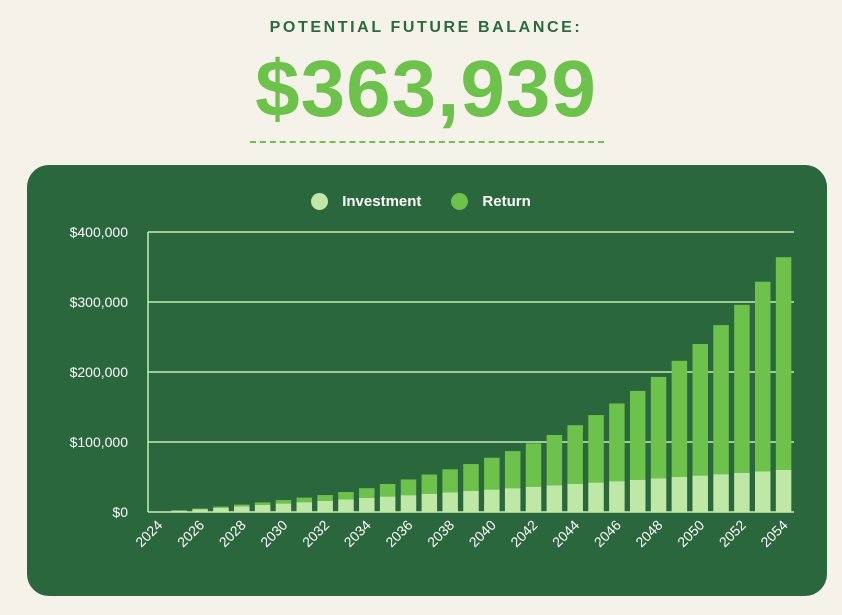 This screenshot has width=842, height=615. Describe the element at coordinates (554, 460) in the screenshot. I see `bar-return-2043` at that location.